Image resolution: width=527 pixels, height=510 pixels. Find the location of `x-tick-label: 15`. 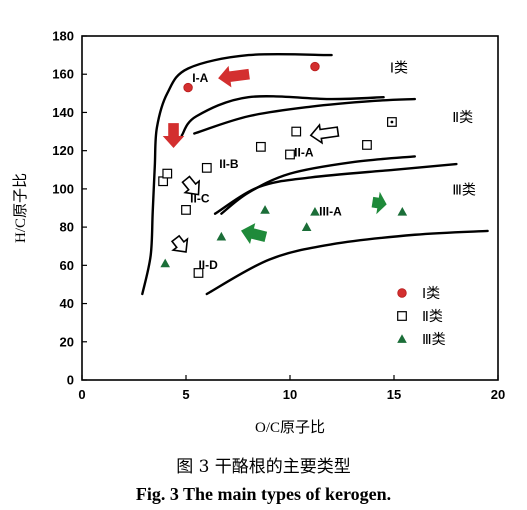

x-tick-label: 15 is located at coordinates (394, 394).